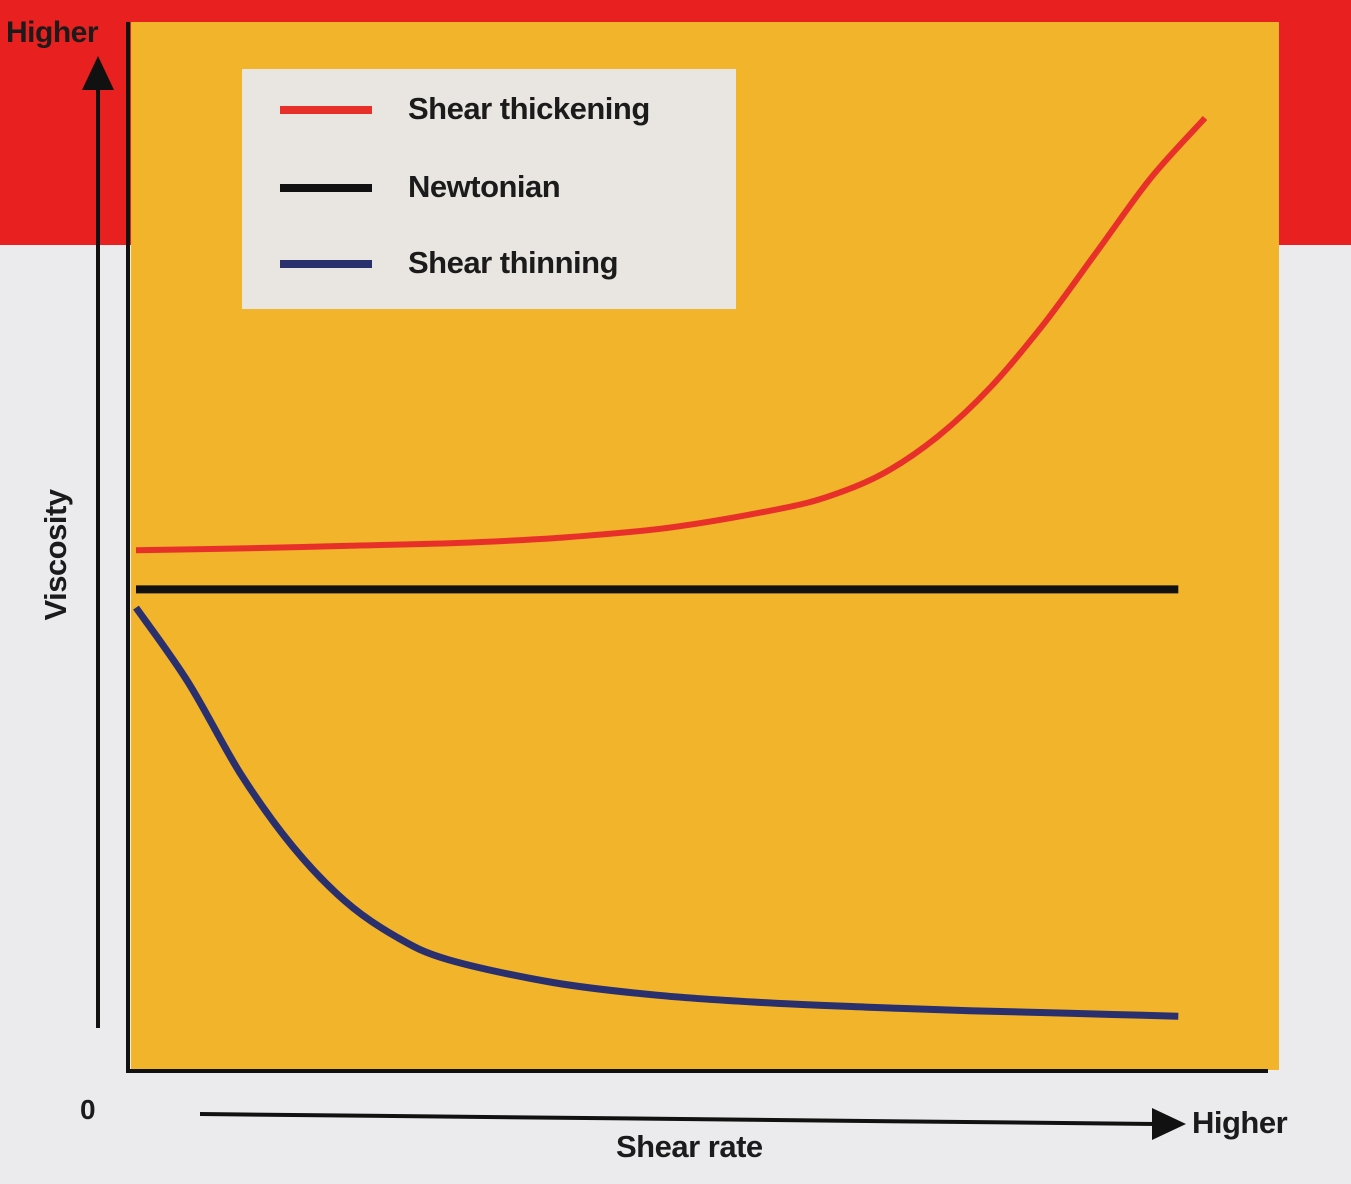  What do you see at coordinates (1240, 1122) in the screenshot?
I see `x-axis-end-label: Higher` at bounding box center [1240, 1122].